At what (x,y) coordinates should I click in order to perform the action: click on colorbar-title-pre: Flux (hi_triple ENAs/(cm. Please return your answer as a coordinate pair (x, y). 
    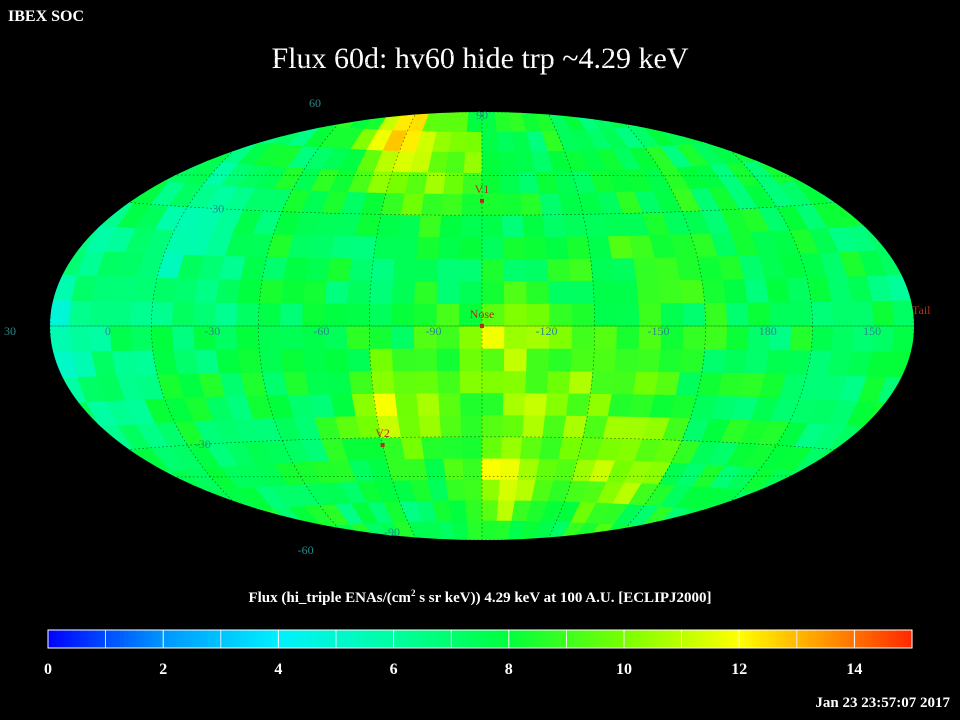
    Looking at the image, I should click on (329, 598).